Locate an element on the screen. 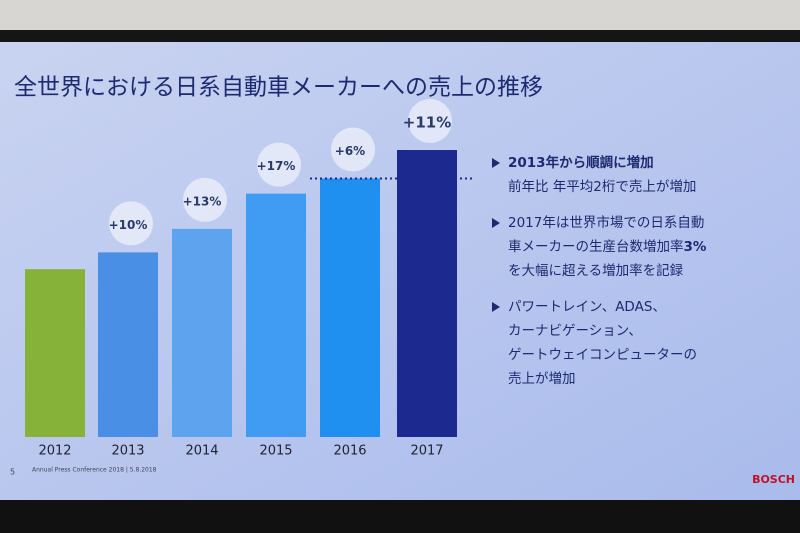 Image resolution: width=800 pixels, height=533 pixels. bullet-line: ゲートウェイコンピューターの is located at coordinates (602, 355).